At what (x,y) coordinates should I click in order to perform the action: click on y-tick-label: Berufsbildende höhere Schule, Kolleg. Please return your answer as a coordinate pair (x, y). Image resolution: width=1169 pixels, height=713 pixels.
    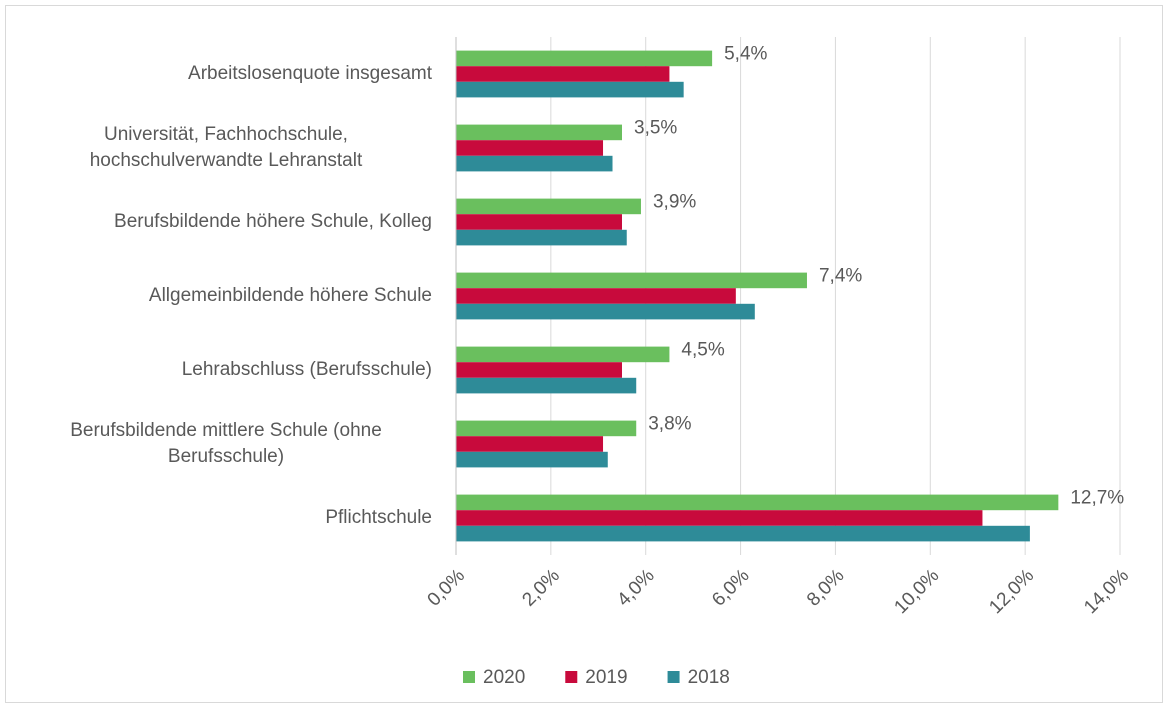
    Looking at the image, I should click on (273, 221).